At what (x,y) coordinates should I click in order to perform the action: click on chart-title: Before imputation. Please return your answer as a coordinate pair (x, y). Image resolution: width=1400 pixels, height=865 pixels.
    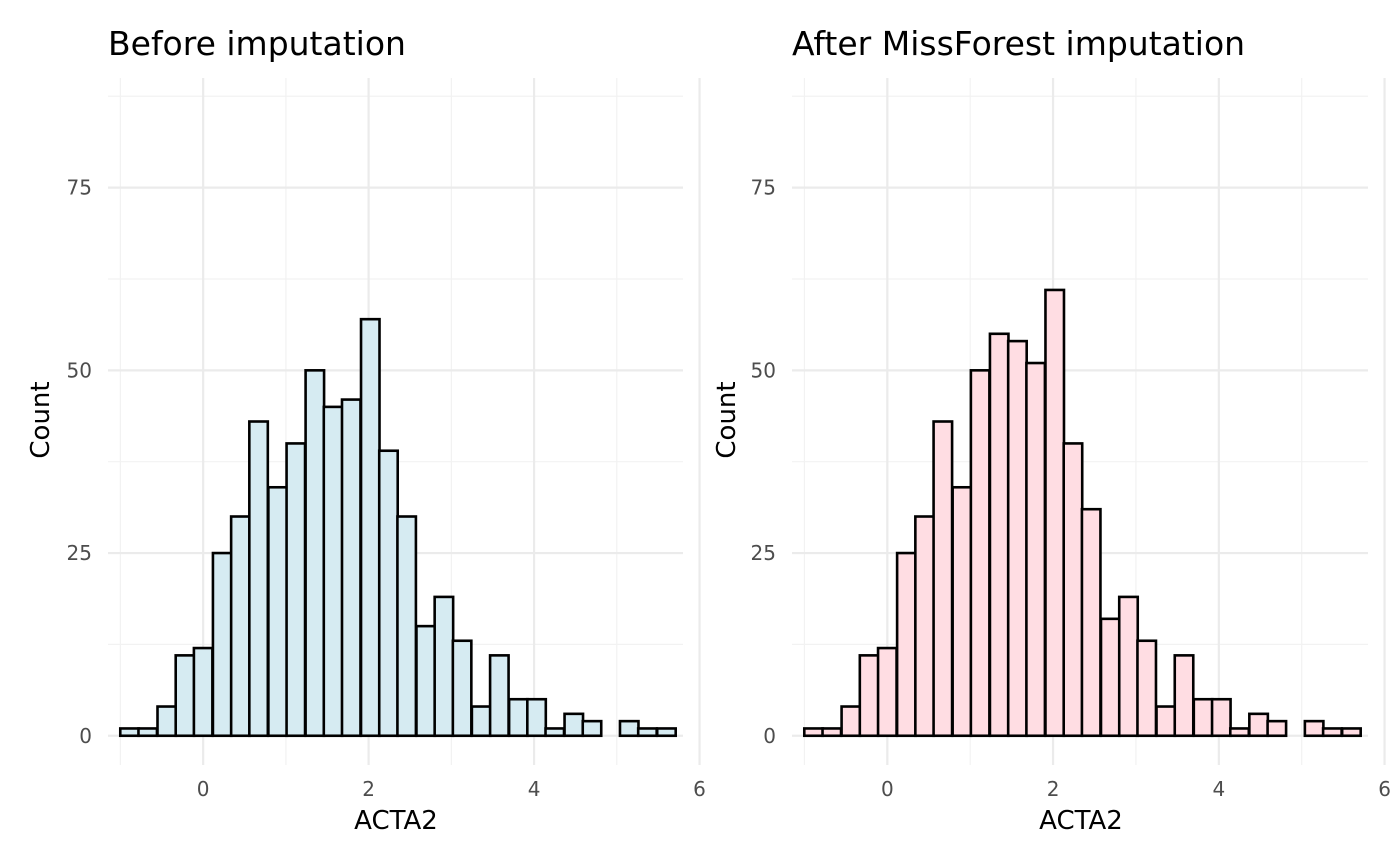
    Looking at the image, I should click on (257, 43).